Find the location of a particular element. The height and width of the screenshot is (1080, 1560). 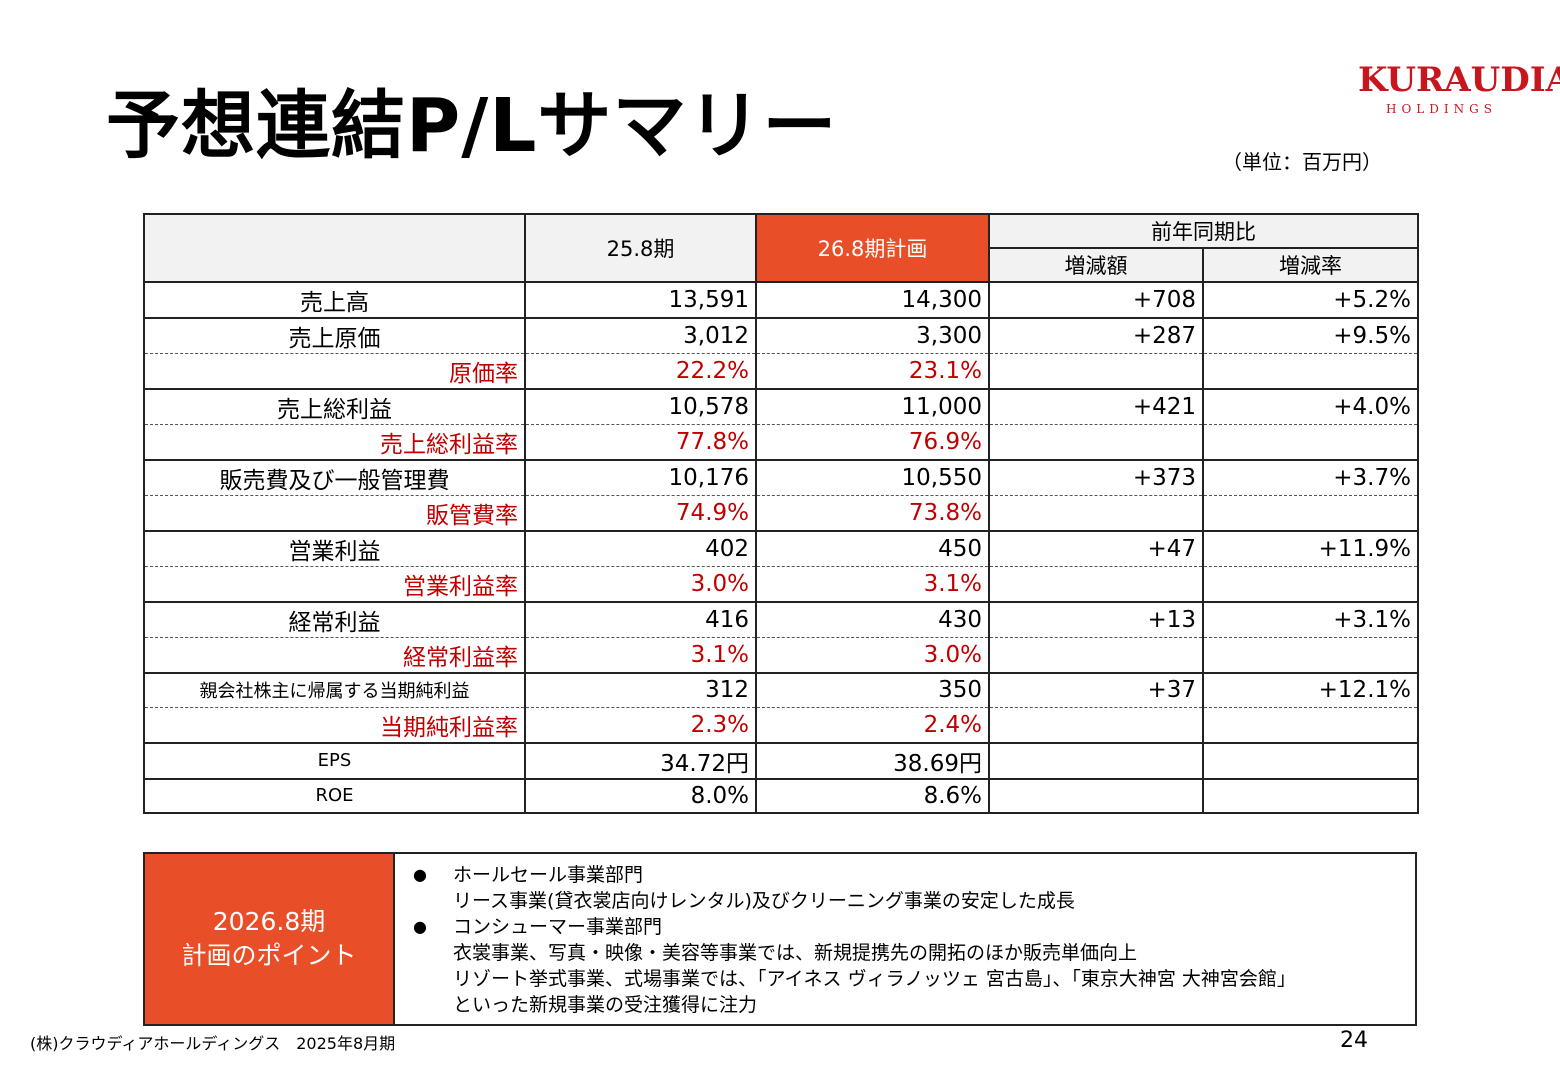

row-label: 販売費及び一般管理費 is located at coordinates (334, 477).